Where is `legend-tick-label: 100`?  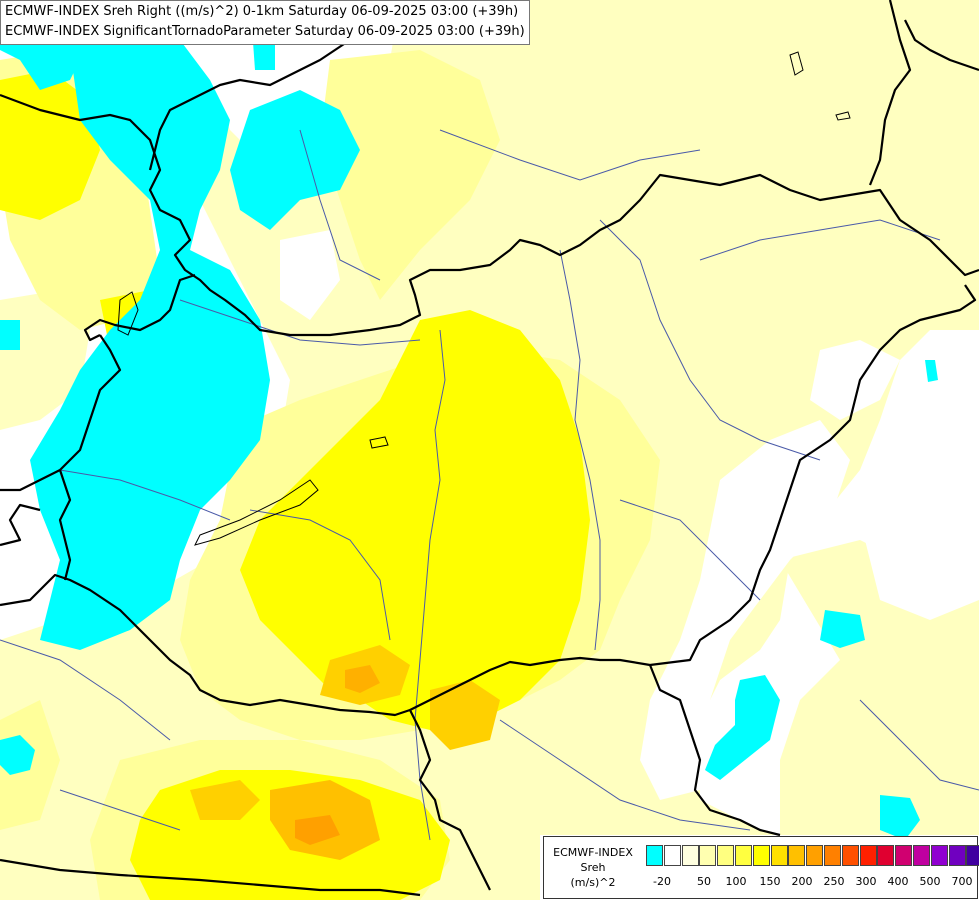 legend-tick-label: 100 is located at coordinates (736, 881).